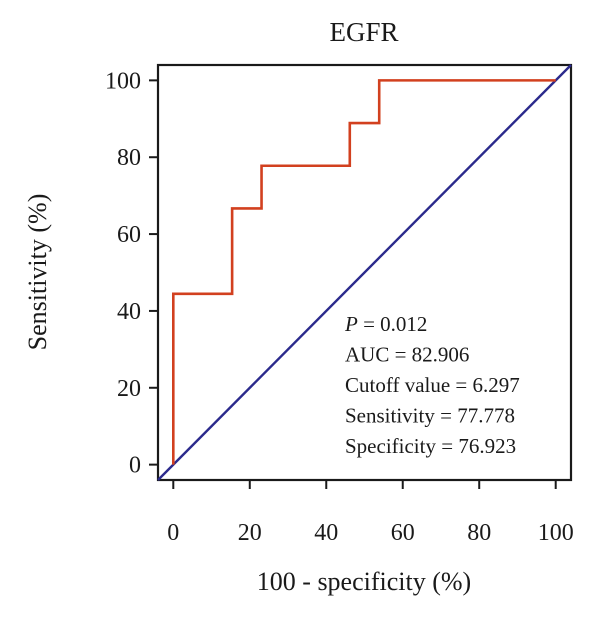 The width and height of the screenshot is (600, 621). Describe the element at coordinates (351, 324) in the screenshot. I see `annotation-italic-prefix: P` at that location.